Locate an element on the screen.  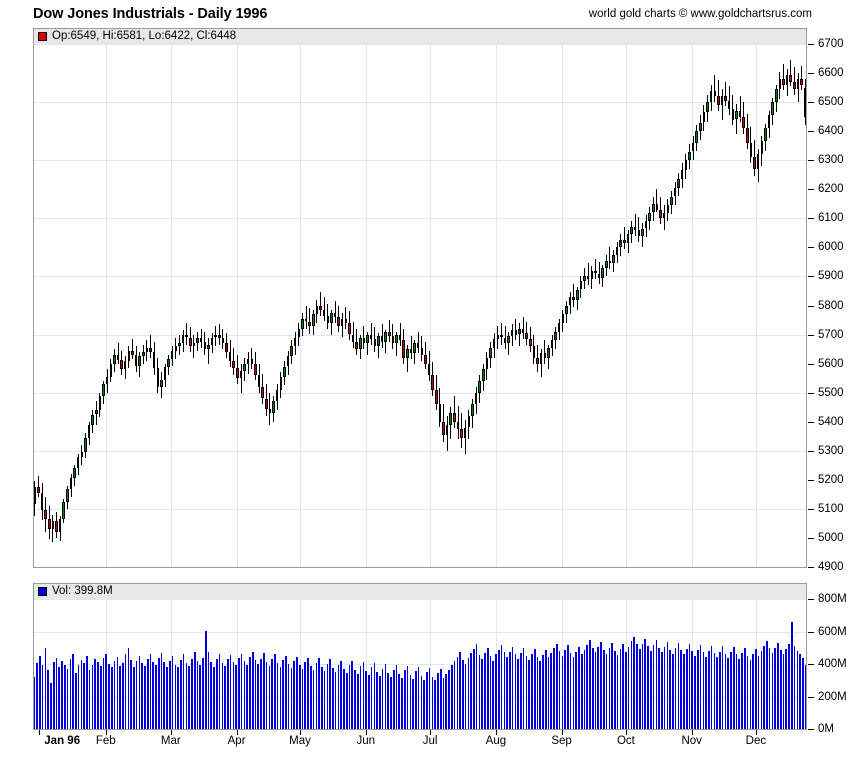
price-legend-swatch-icon is located at coordinates (42, 36).